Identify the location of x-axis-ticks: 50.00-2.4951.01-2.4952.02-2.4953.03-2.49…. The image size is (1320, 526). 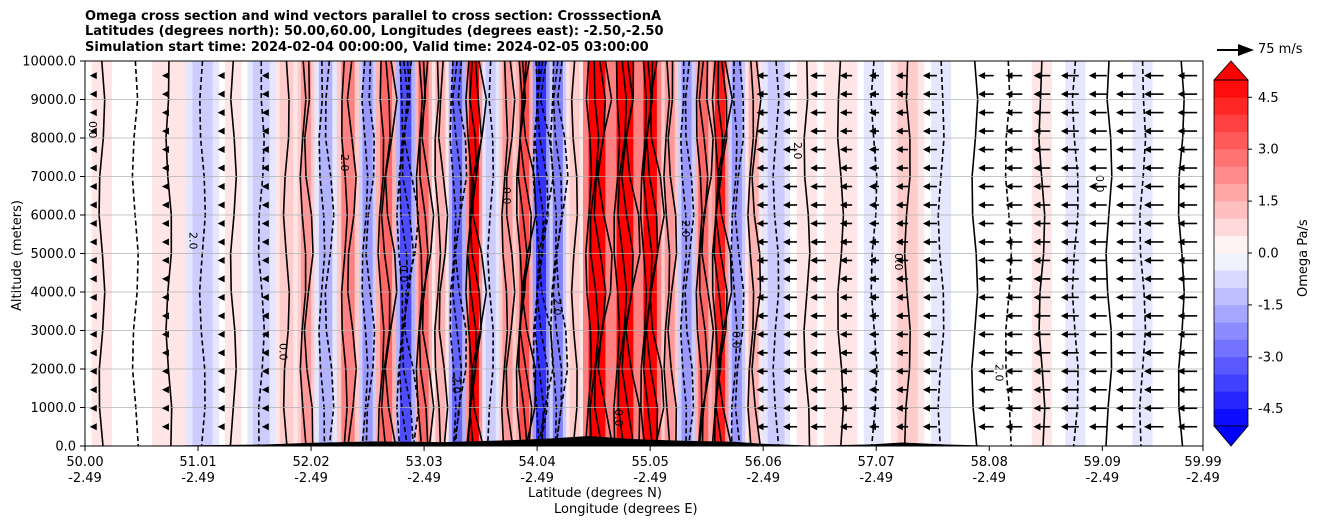
(644, 466).